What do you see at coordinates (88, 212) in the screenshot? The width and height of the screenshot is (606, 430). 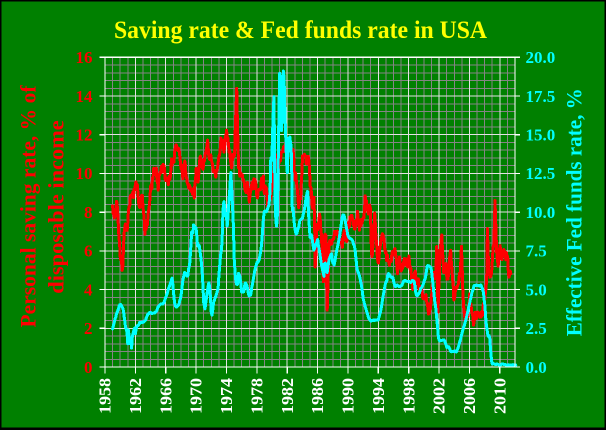 I see `svg-text: 8` at bounding box center [88, 212].